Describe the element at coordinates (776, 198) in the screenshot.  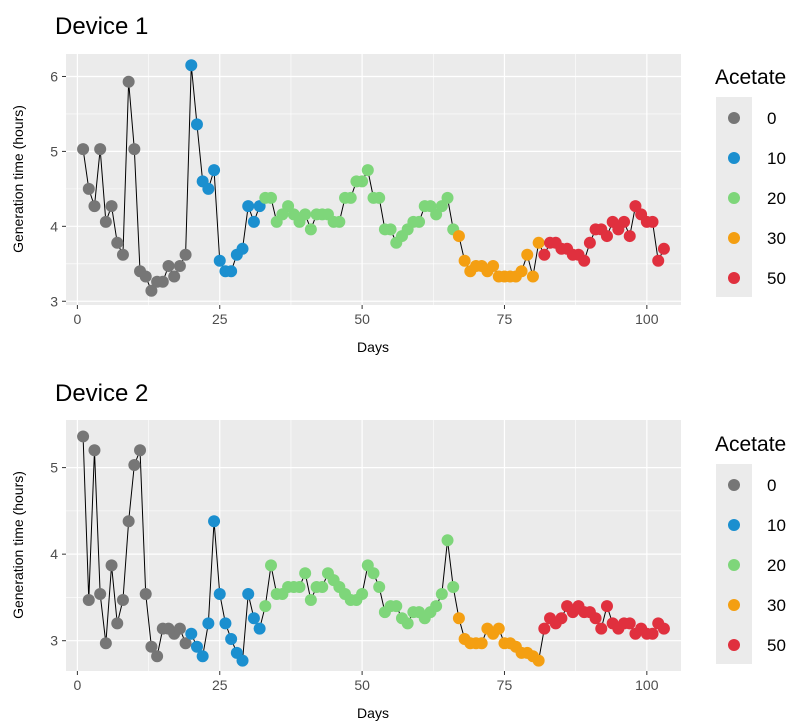
I see `legend-label: 20` at that location.